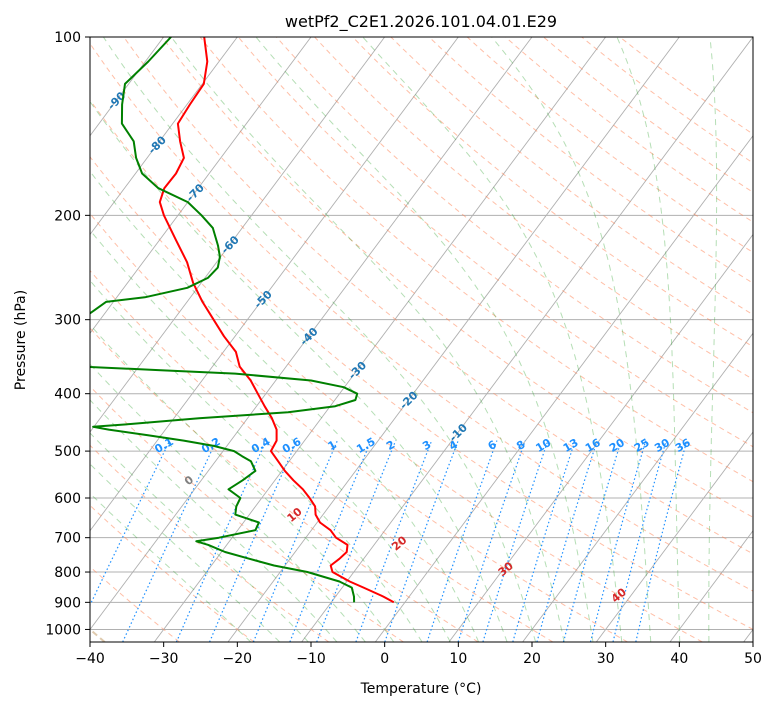  Describe the element at coordinates (67, 452) in the screenshot. I see `y-tick-label: 500` at that location.